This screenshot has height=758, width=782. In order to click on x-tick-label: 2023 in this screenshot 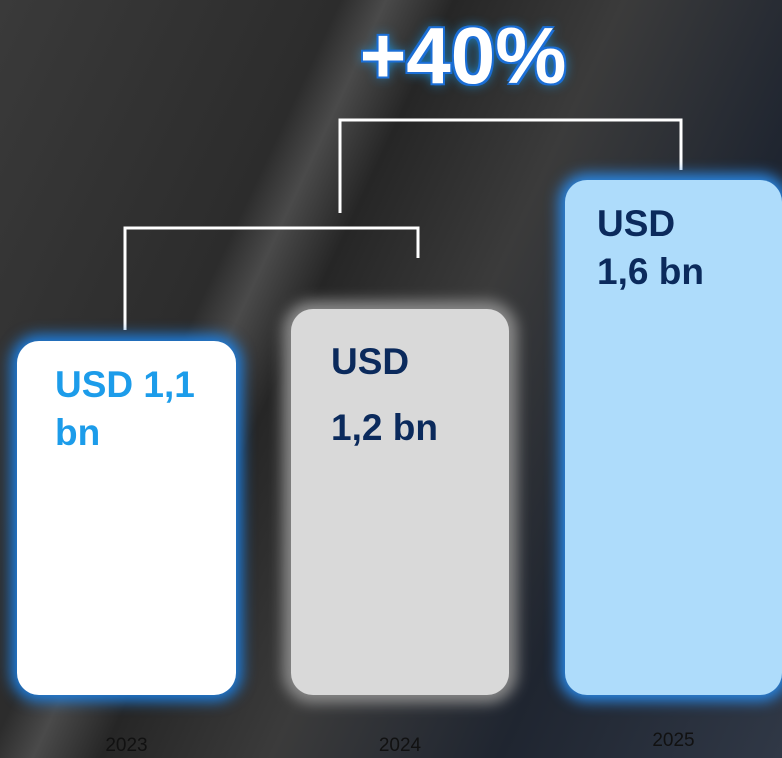, I will do `click(126, 745)`.